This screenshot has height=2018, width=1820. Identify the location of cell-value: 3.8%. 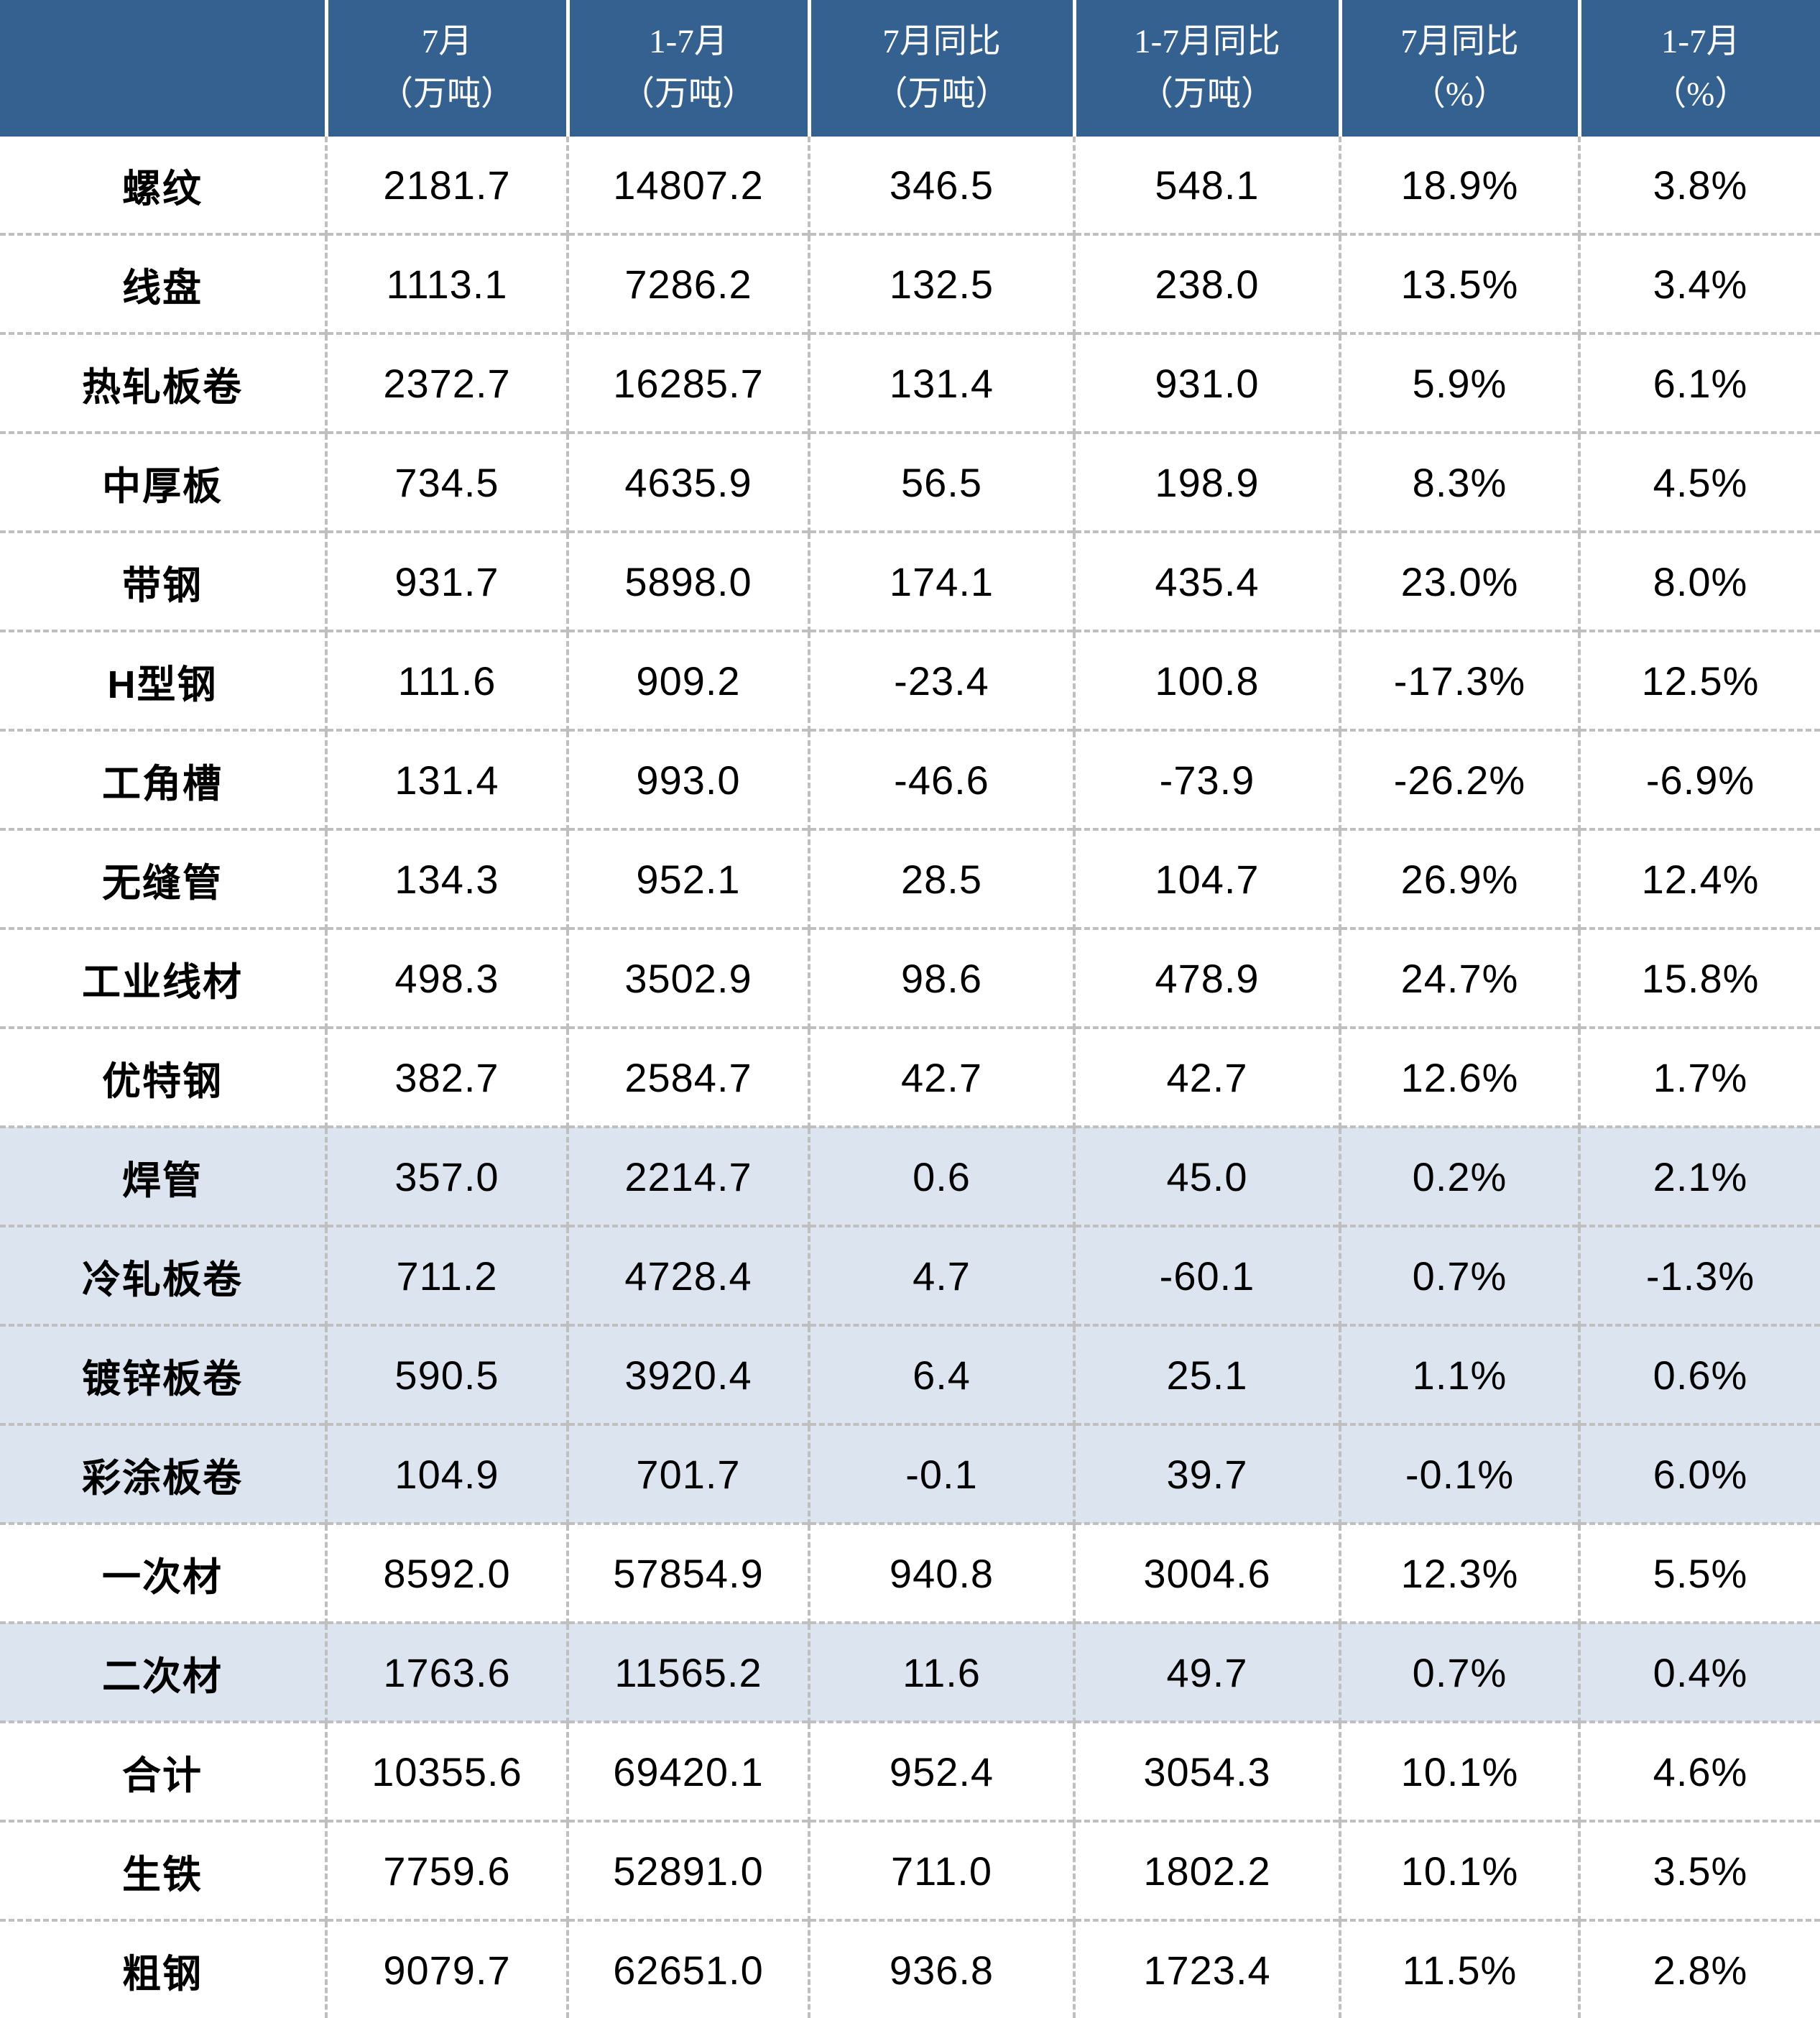
(1699, 185).